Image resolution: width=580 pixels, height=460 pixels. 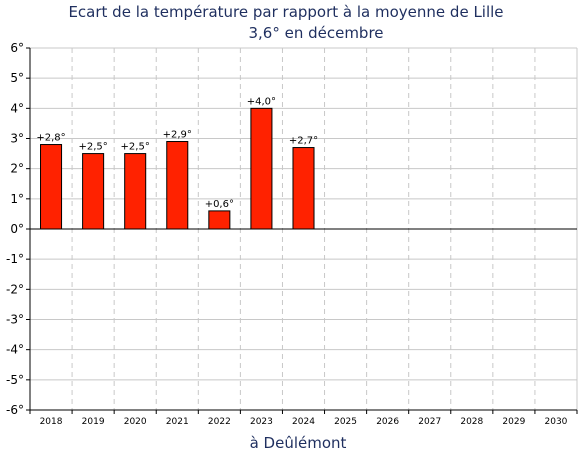 I want to click on x-tick-label: 2021, so click(x=177, y=422).